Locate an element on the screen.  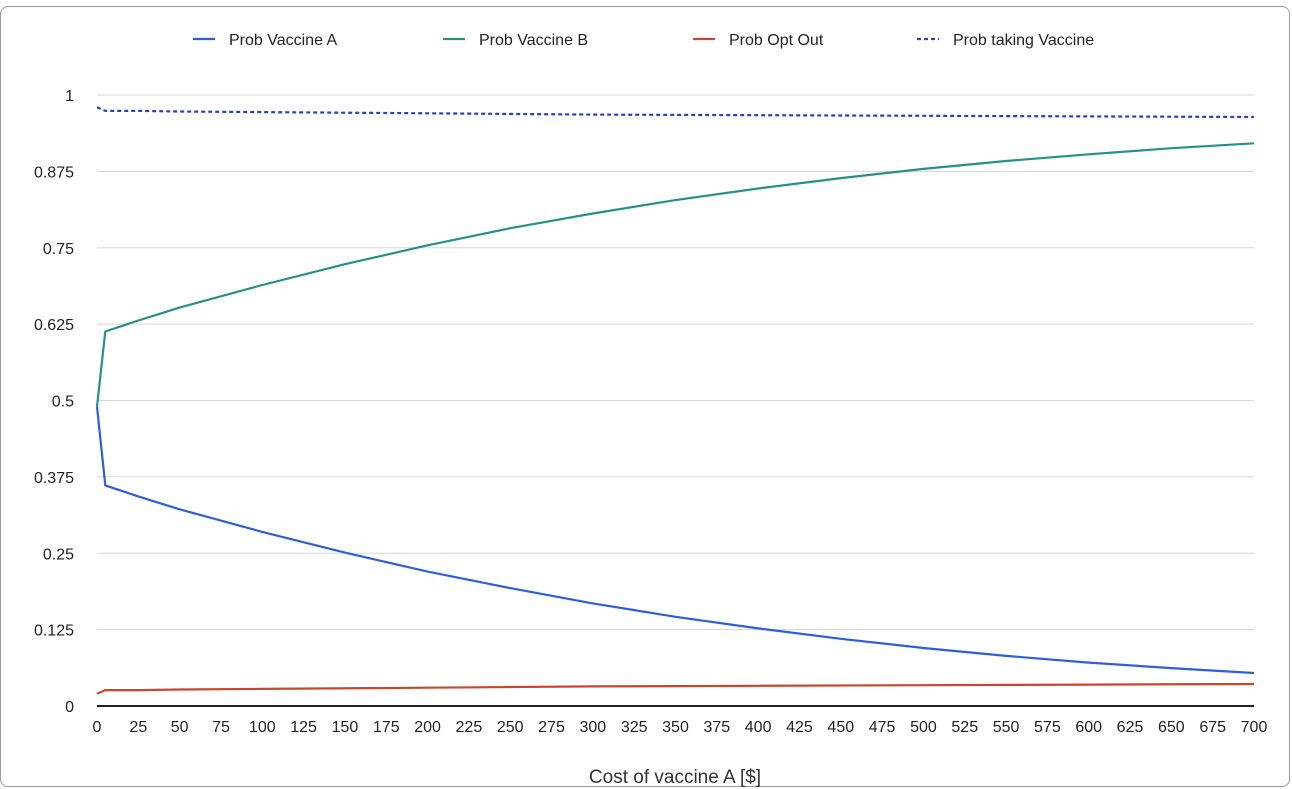
x-axis-title: Cost of vaccine A [$] is located at coordinates (675, 777).